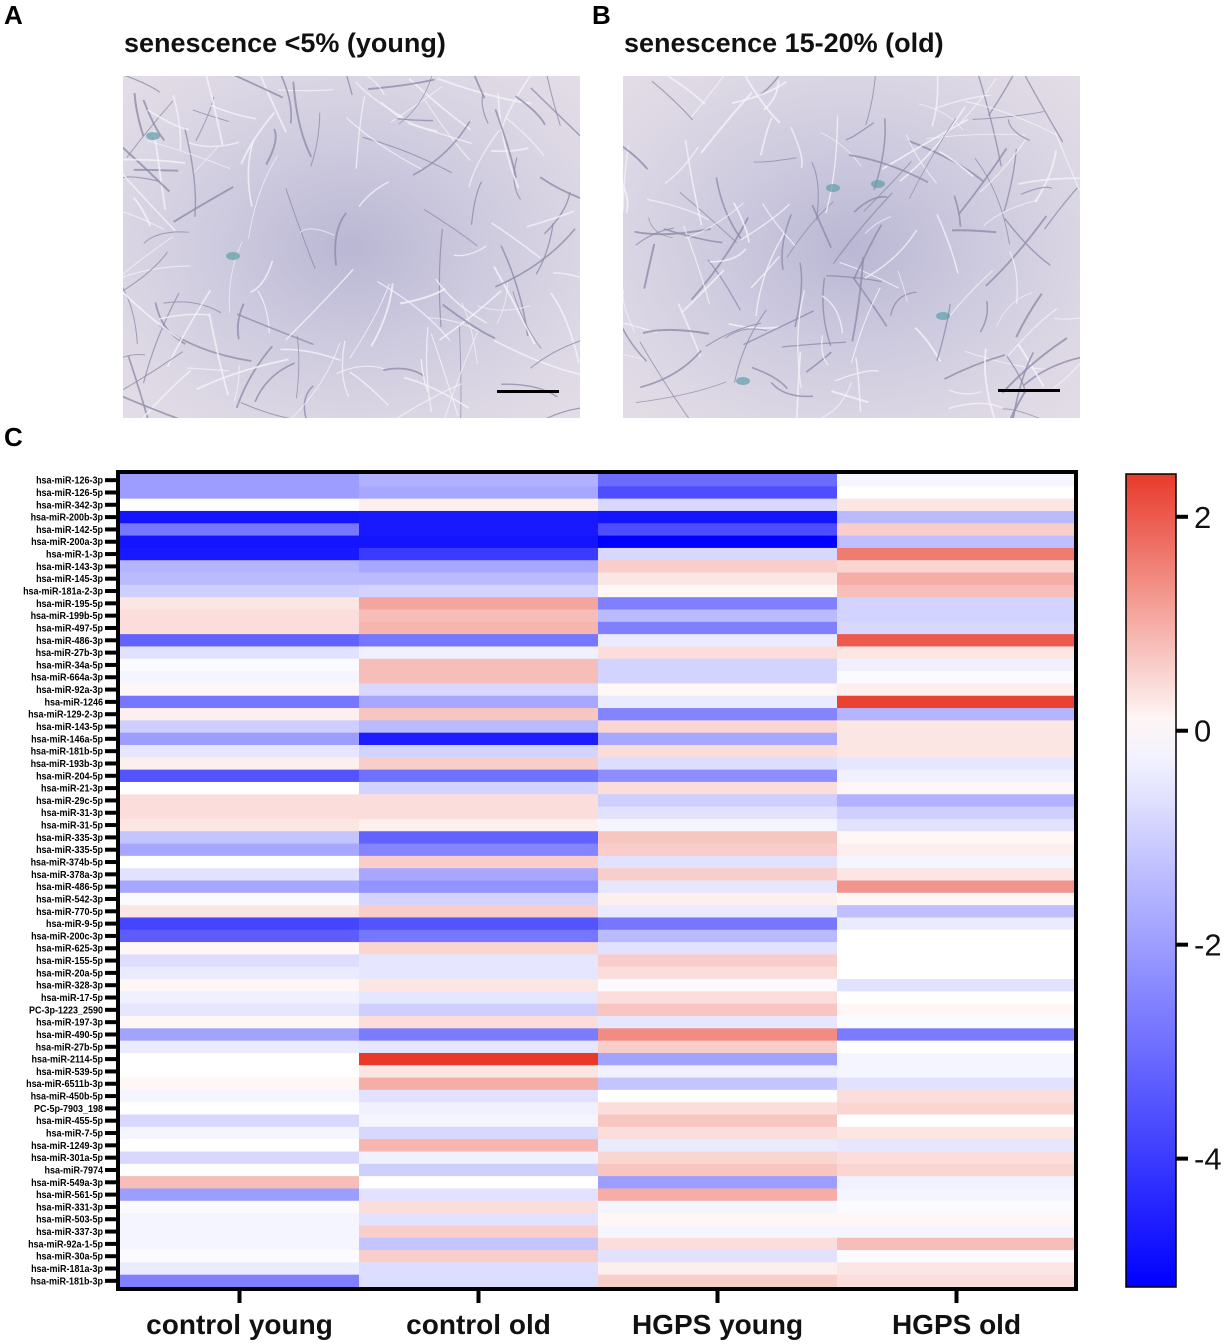 The height and width of the screenshot is (1344, 1224). I want to click on row-label: hsa-miR-21-3p, so click(72, 789).